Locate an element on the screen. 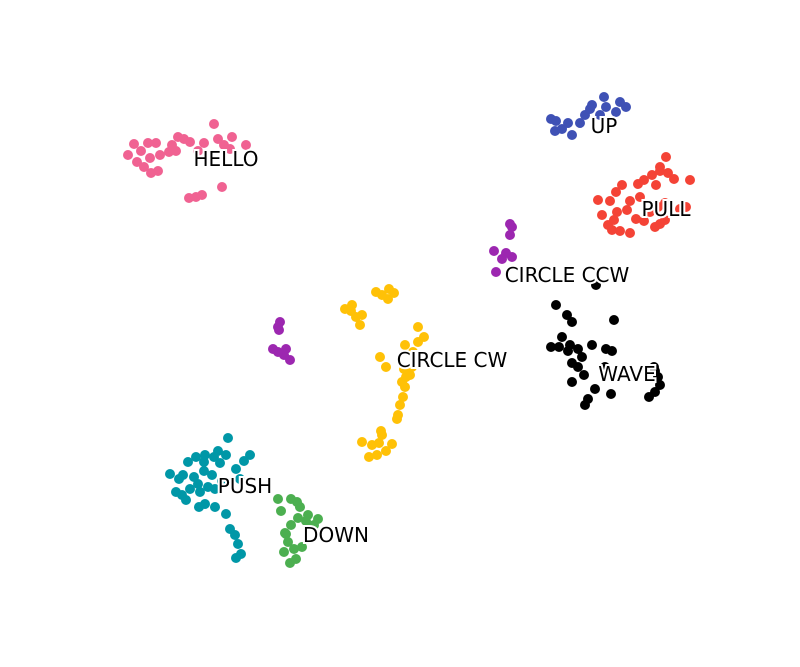  cluster-label-circle-ccw: CIRCLE CCW is located at coordinates (567, 275).